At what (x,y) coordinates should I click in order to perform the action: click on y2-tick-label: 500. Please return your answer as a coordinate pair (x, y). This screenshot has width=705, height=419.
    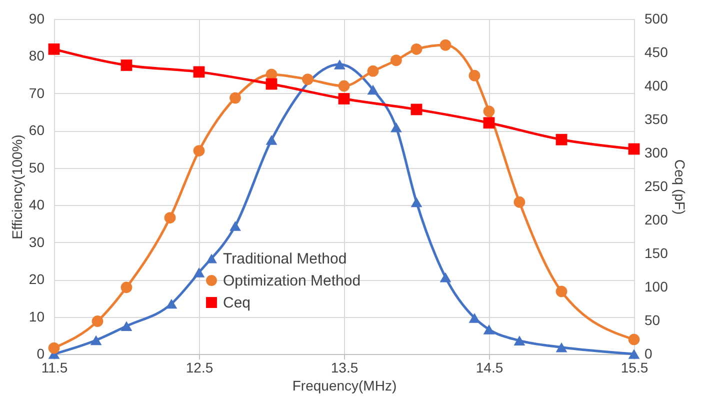
    Looking at the image, I should click on (656, 18).